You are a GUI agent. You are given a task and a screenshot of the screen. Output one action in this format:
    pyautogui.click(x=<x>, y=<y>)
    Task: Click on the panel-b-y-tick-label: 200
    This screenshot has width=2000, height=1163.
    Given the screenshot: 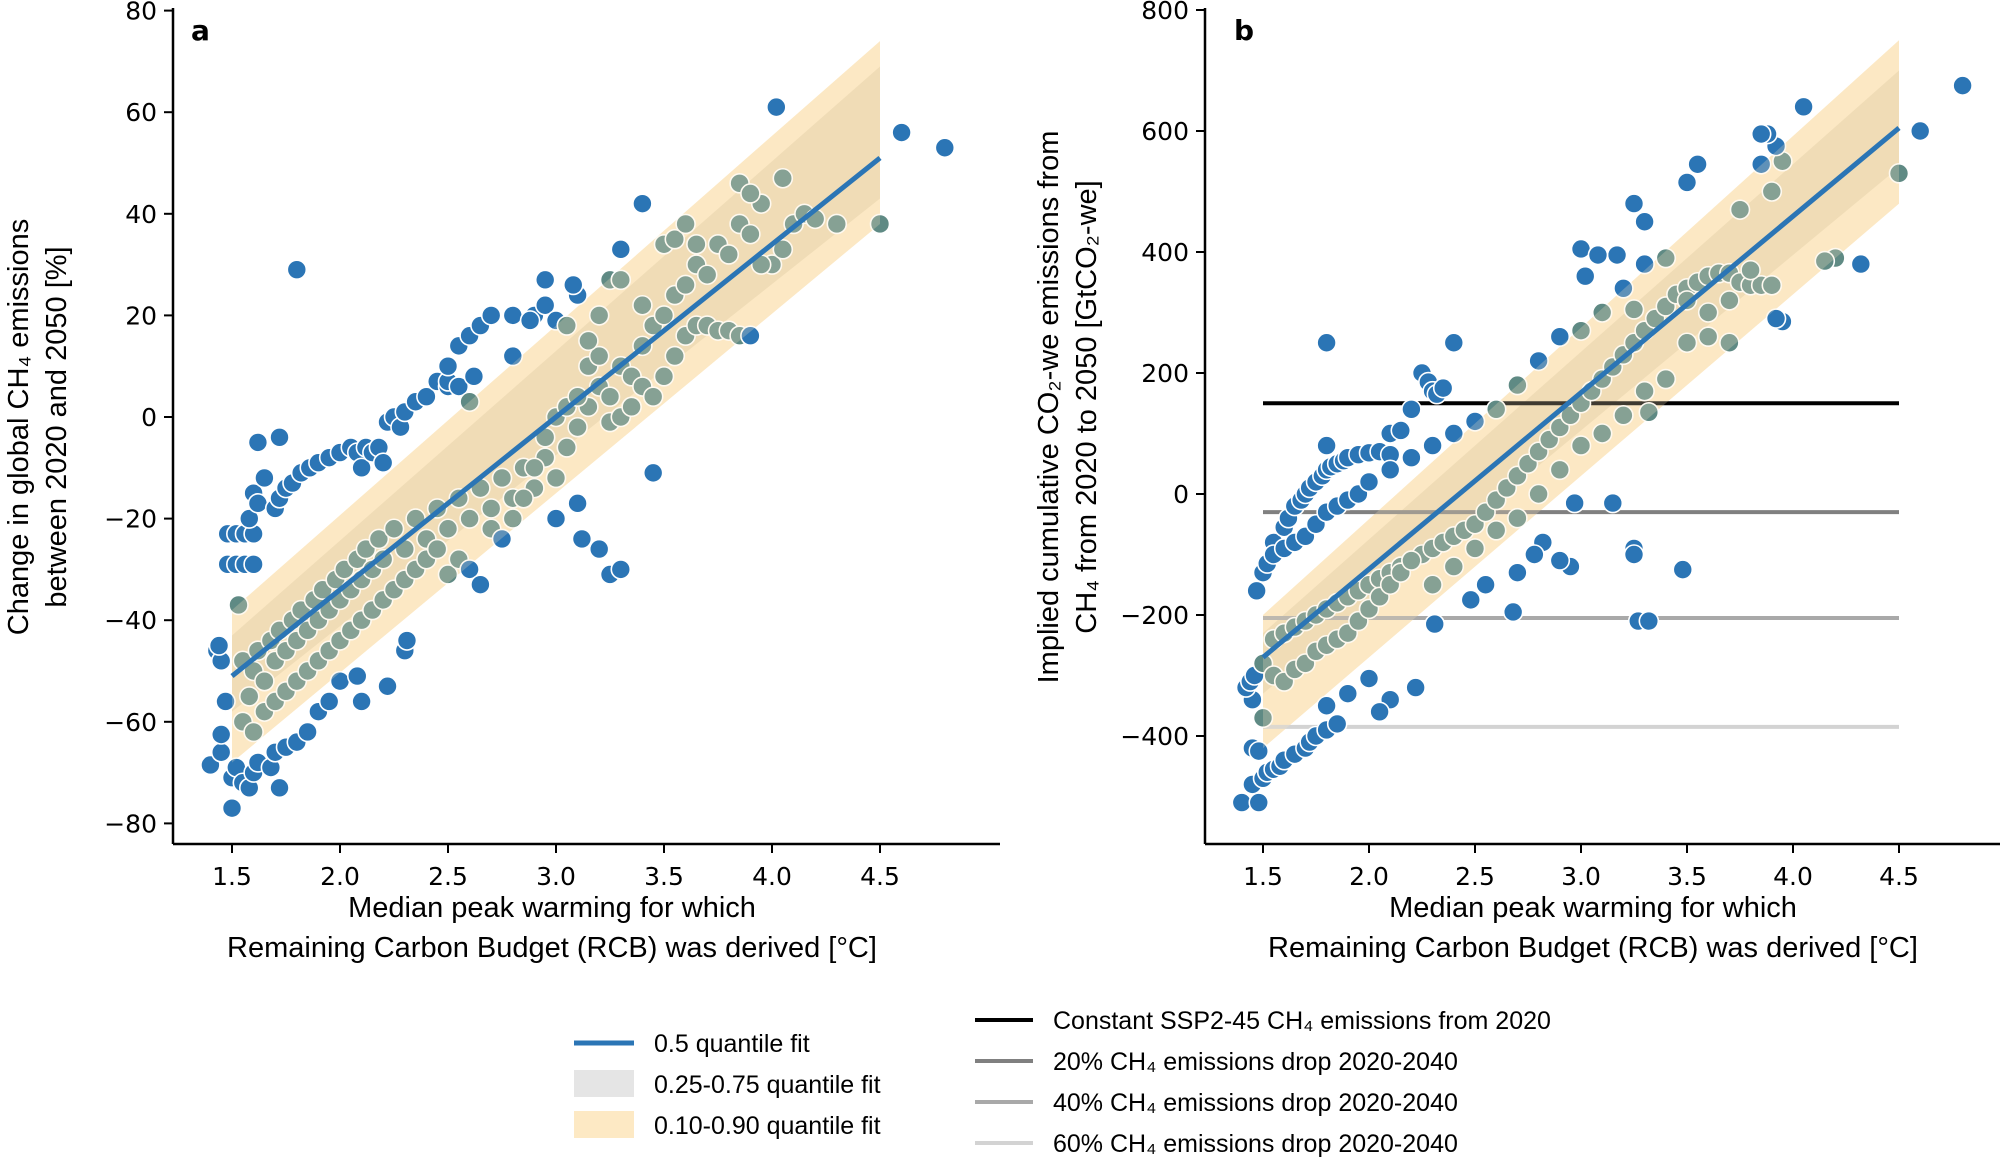 What is the action you would take?
    pyautogui.click(x=1165, y=373)
    